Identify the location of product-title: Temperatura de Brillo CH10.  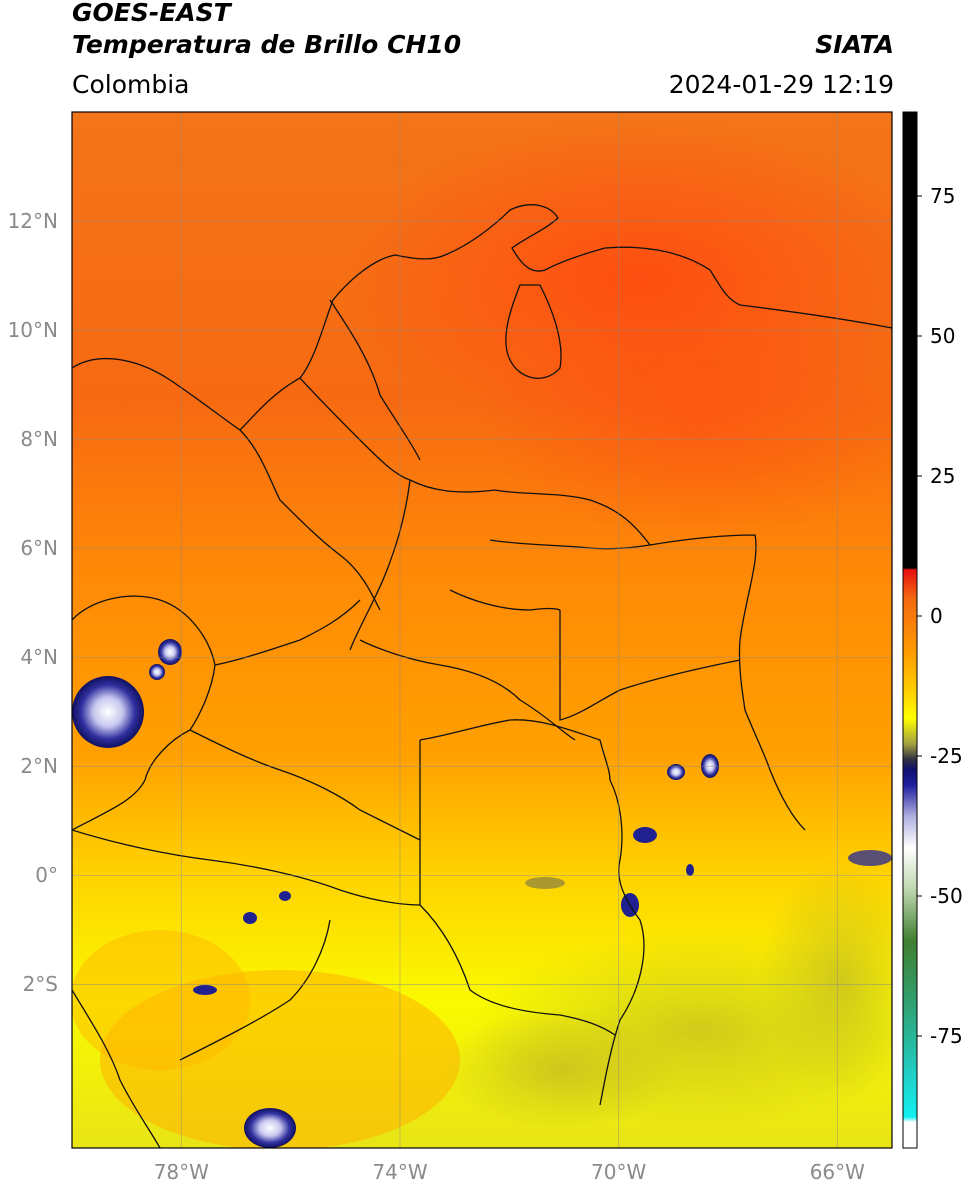
(267, 44).